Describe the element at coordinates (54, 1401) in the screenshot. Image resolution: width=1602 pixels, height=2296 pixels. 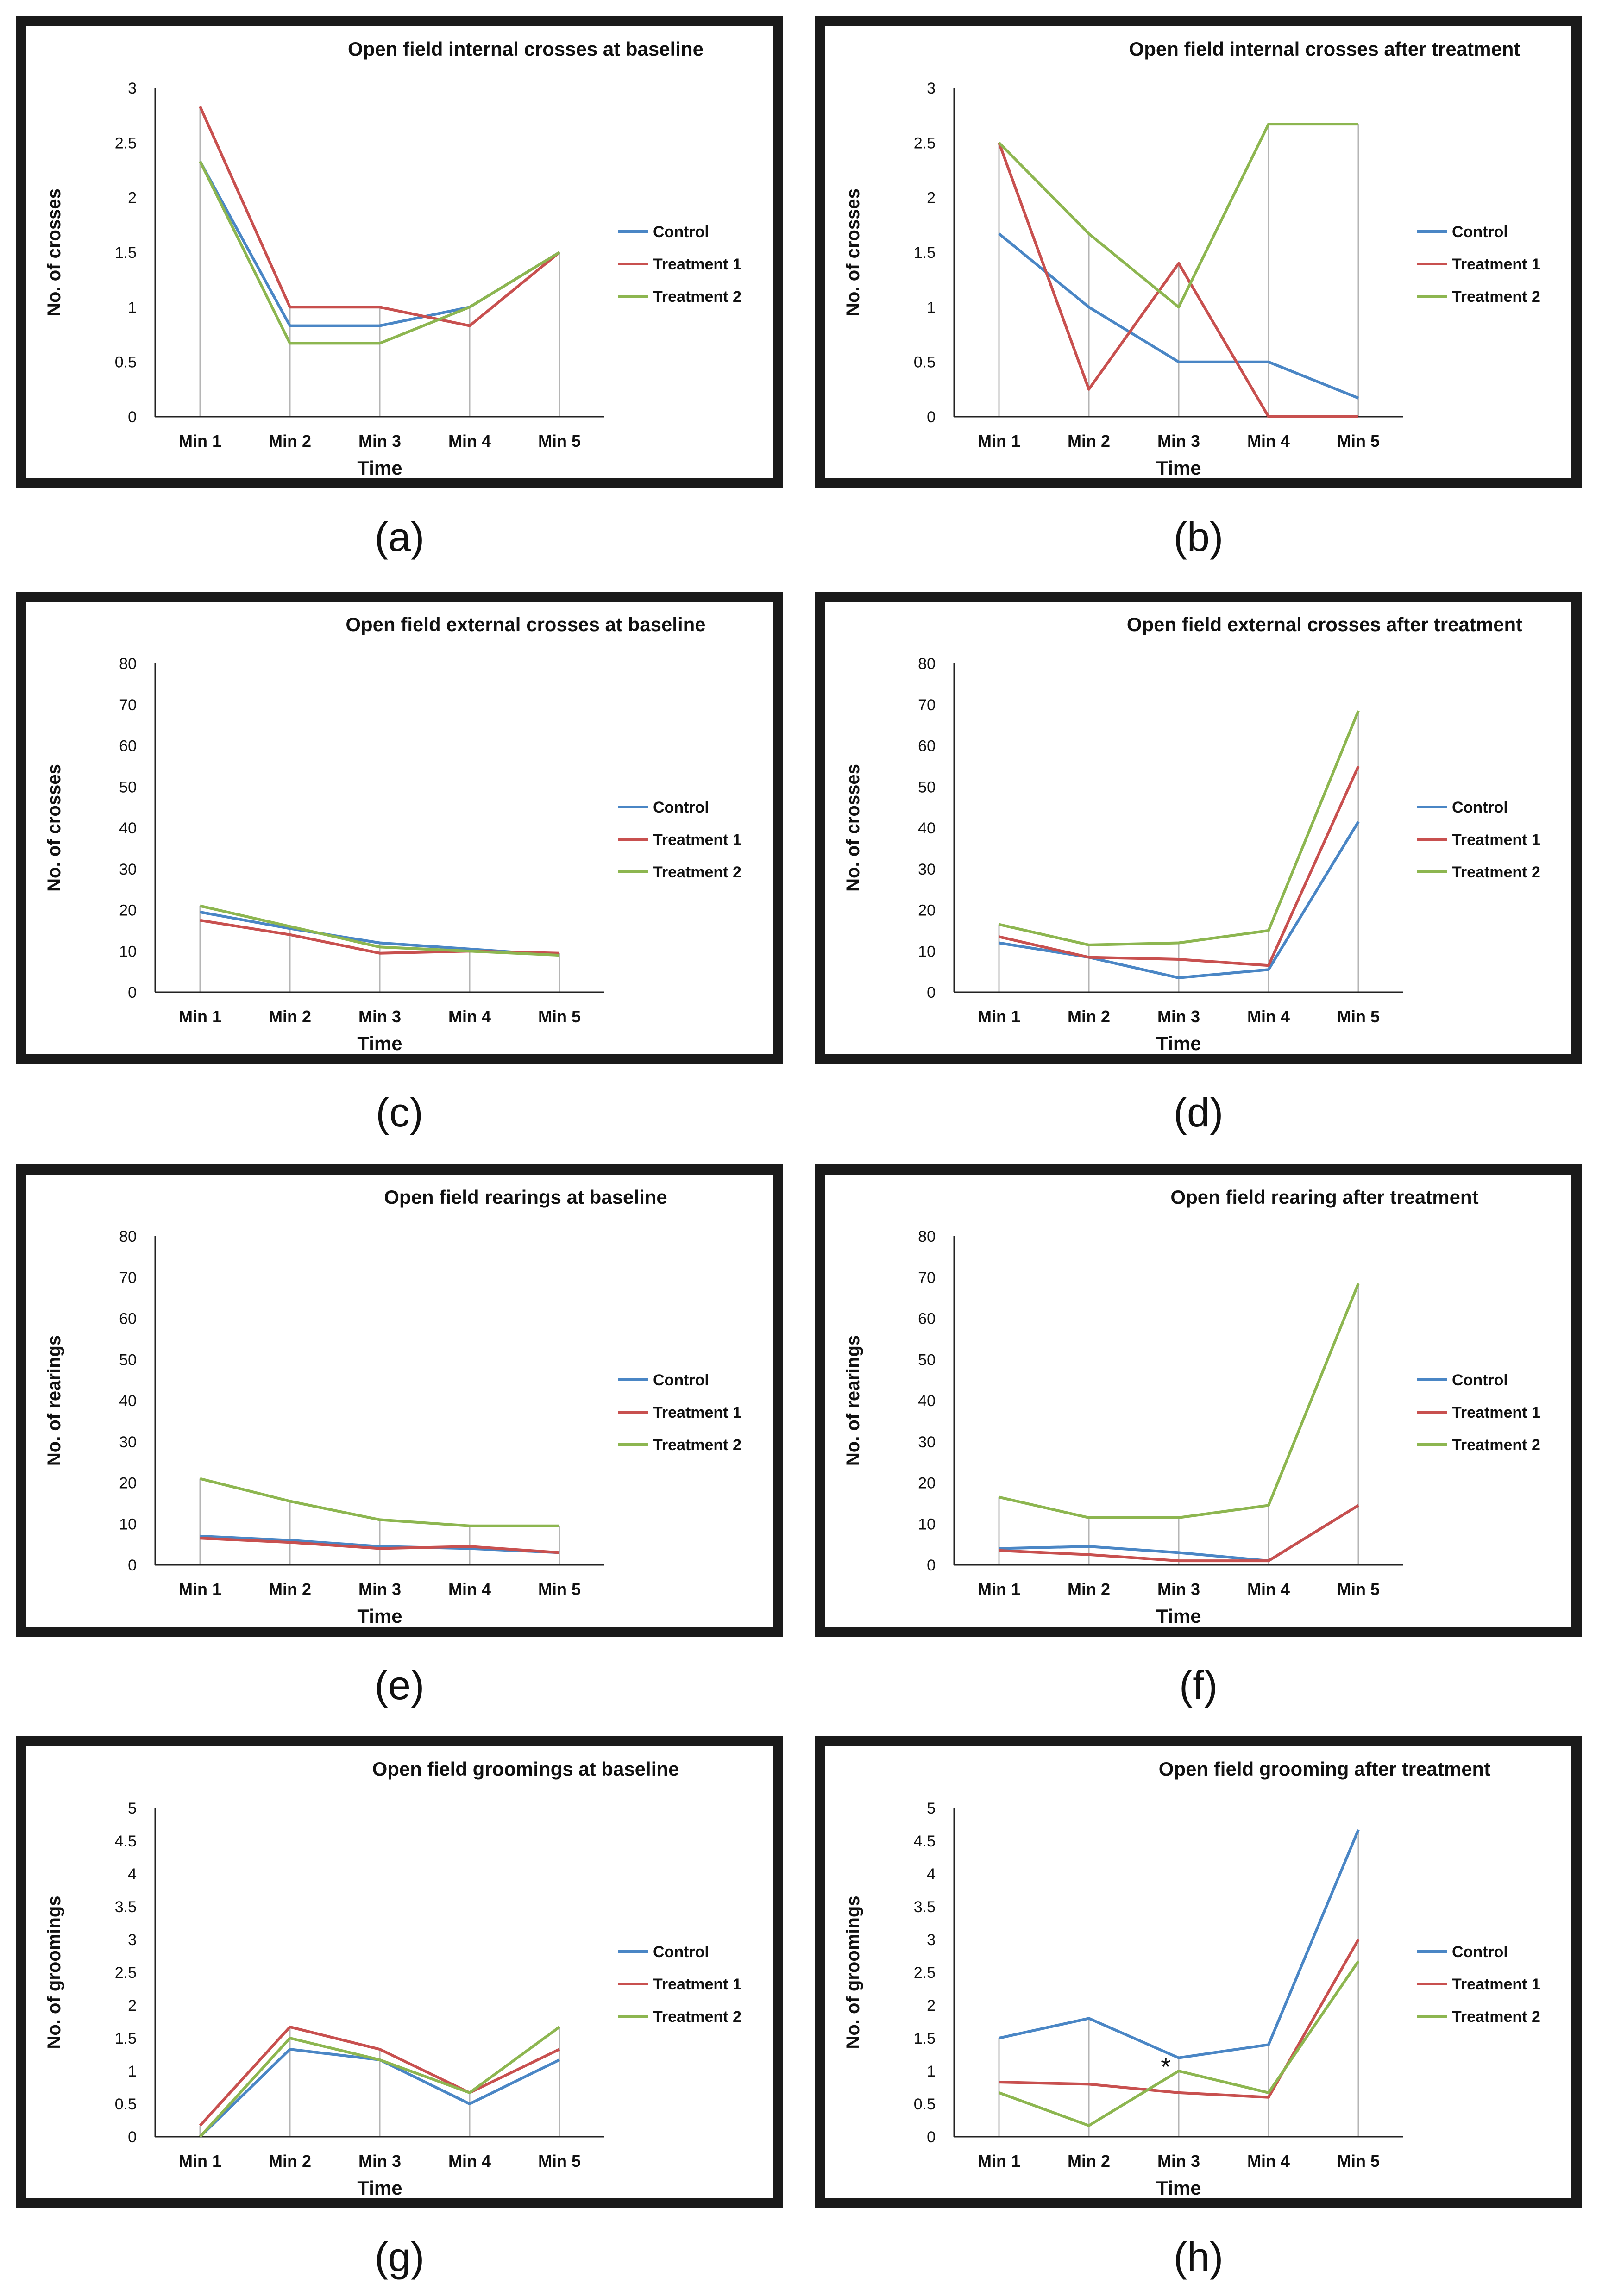
I see `y-axis-label: No. of rearings` at that location.